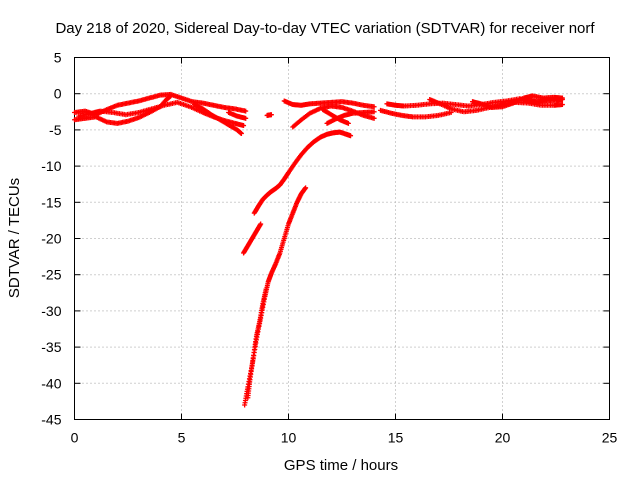  What do you see at coordinates (75, 438) in the screenshot?
I see `x-tick-label: 0` at bounding box center [75, 438].